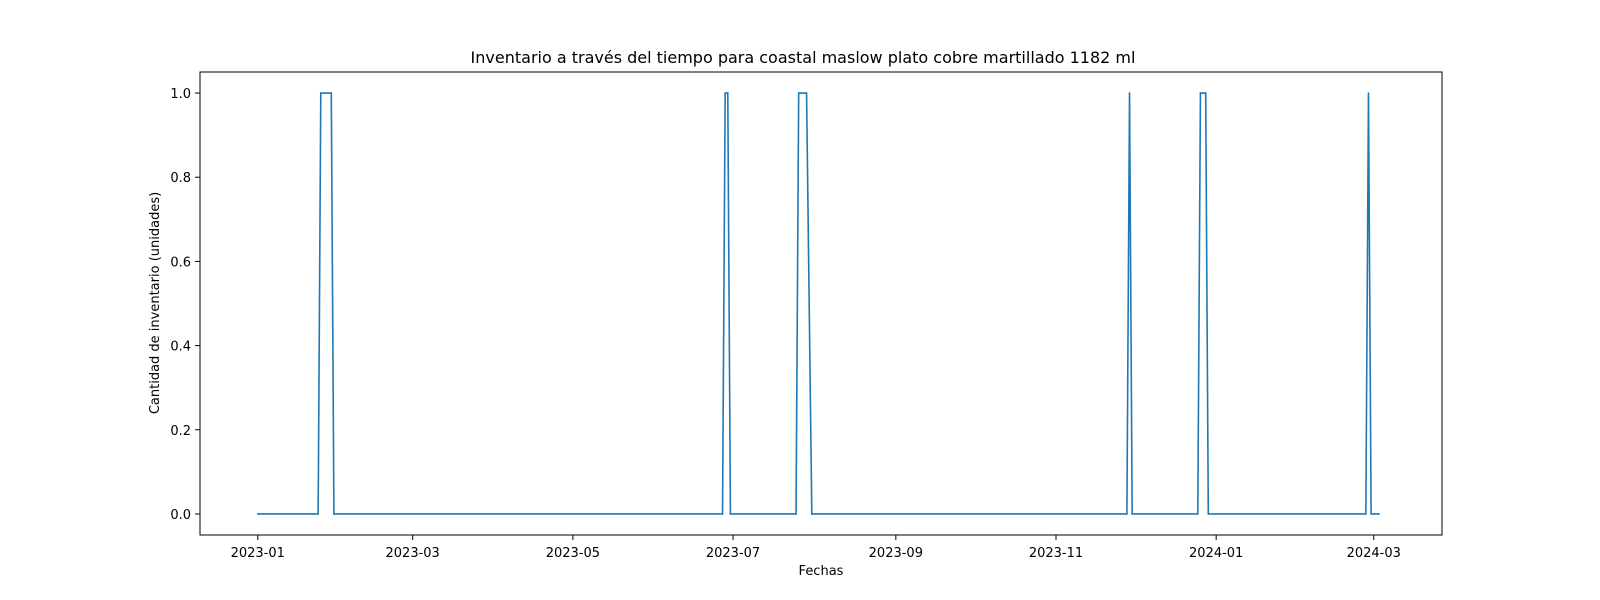  What do you see at coordinates (180, 431) in the screenshot?
I see `y-tick-label: 0.2` at bounding box center [180, 431].